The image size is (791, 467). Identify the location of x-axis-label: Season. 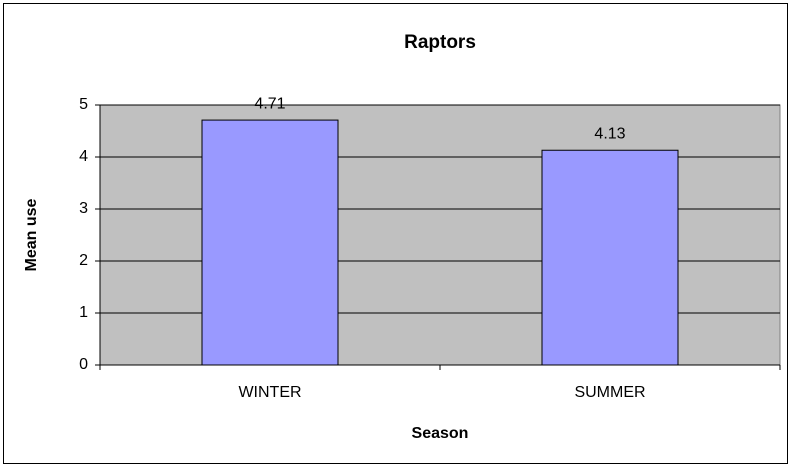
(440, 433).